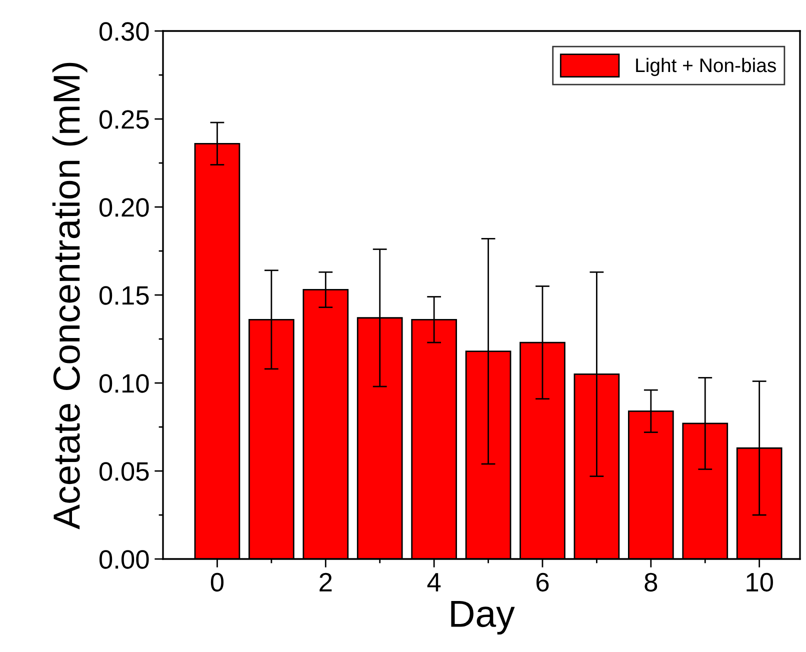 This screenshot has width=806, height=652. What do you see at coordinates (651, 582) in the screenshot?
I see `x-tick-label: 8` at bounding box center [651, 582].